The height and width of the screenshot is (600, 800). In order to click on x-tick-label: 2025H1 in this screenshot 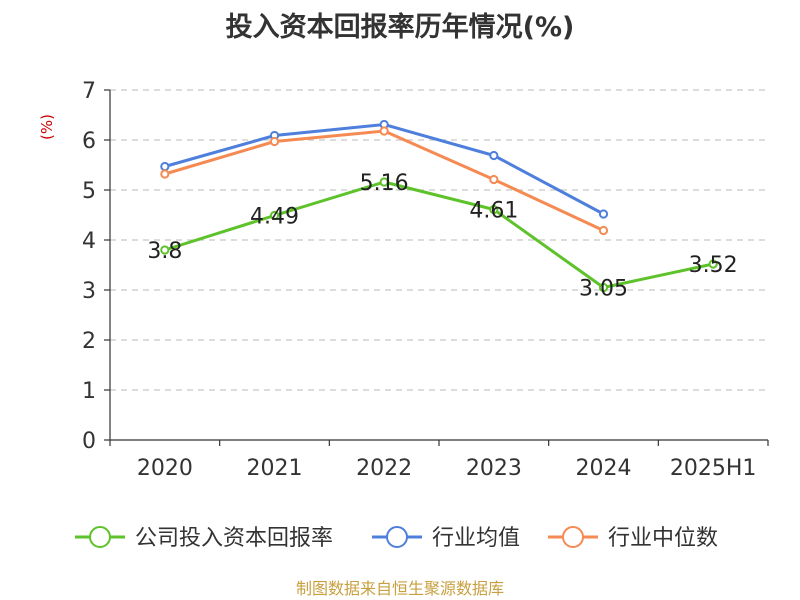, I will do `click(713, 468)`.